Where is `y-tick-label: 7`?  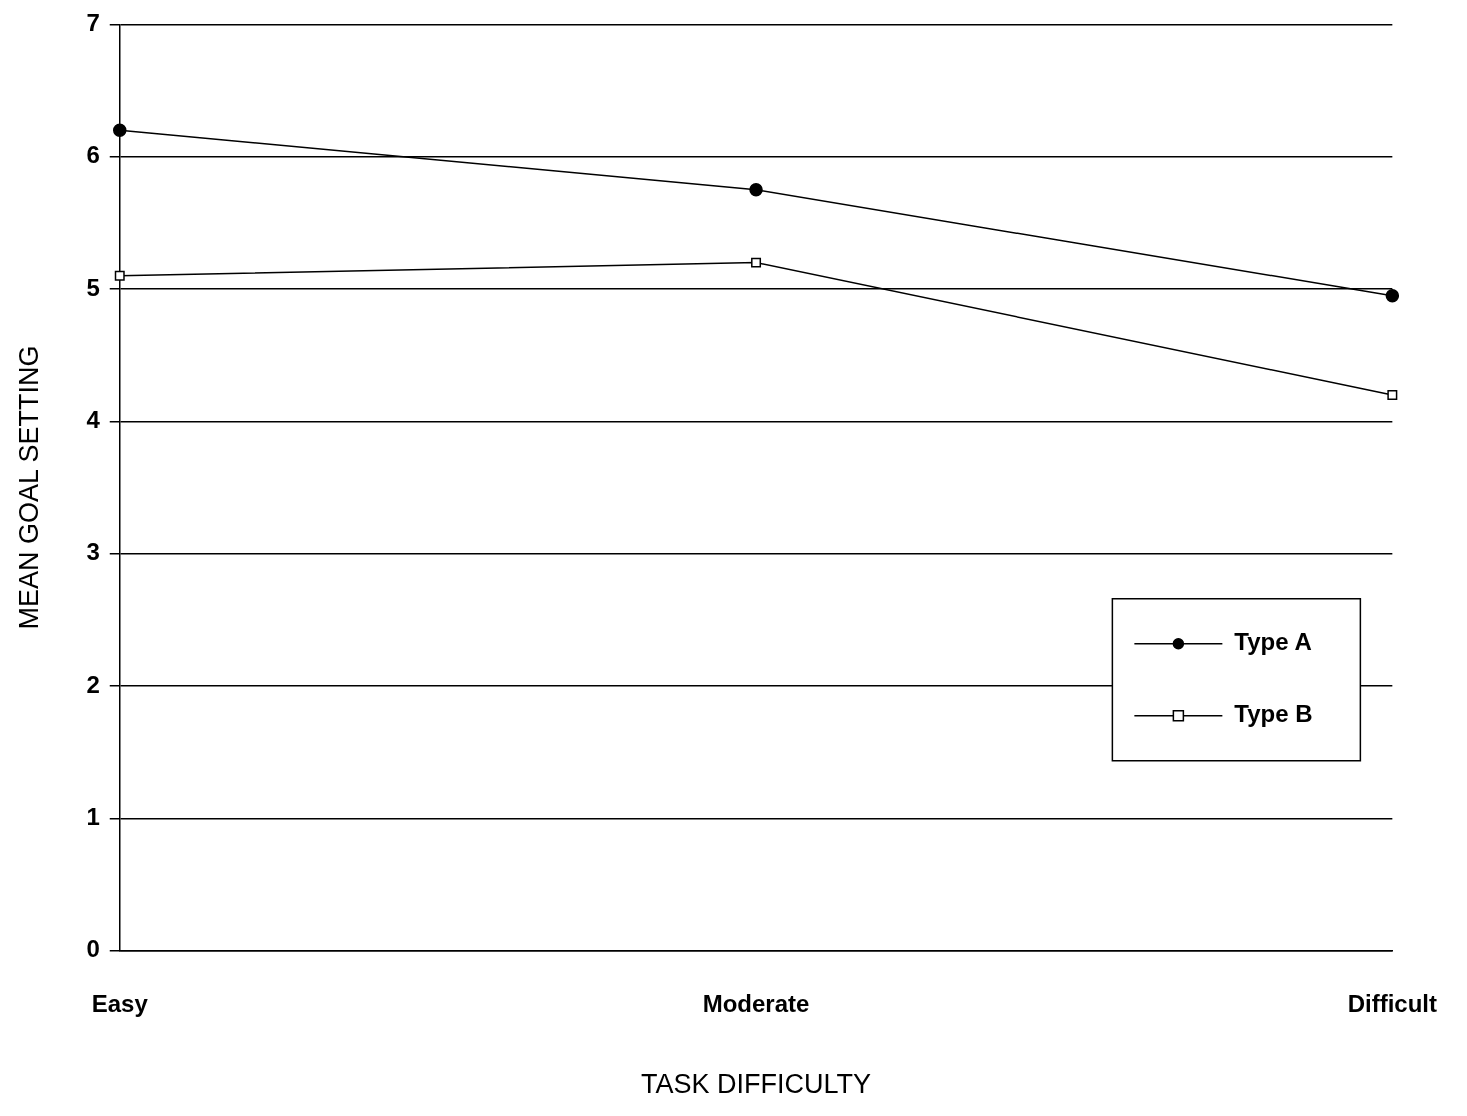
y-tick-label: 7 is located at coordinates (93, 23).